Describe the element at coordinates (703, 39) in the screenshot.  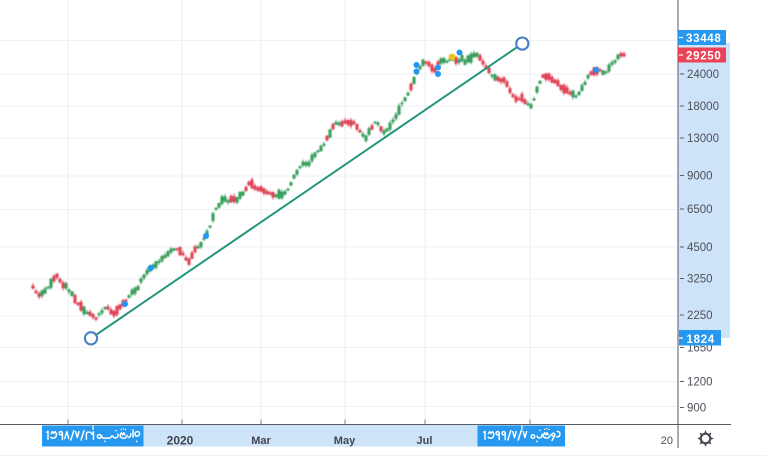
I see `svg-text: 33448` at that location.